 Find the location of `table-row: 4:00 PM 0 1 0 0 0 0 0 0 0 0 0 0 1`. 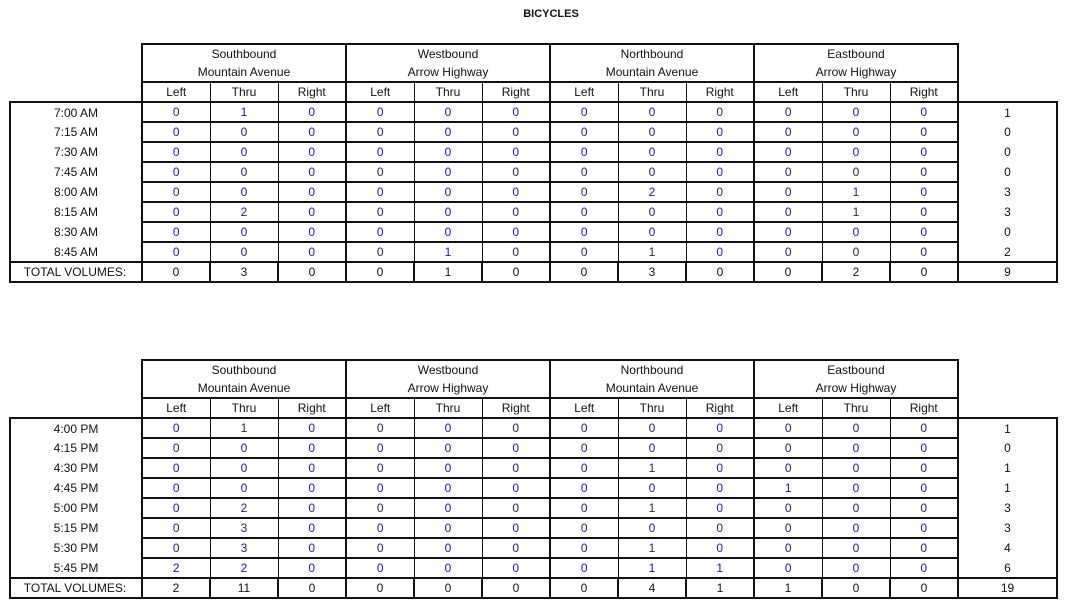

table-row: 4:00 PM 0 1 0 0 0 0 0 0 0 0 0 0 1 is located at coordinates (533, 428).